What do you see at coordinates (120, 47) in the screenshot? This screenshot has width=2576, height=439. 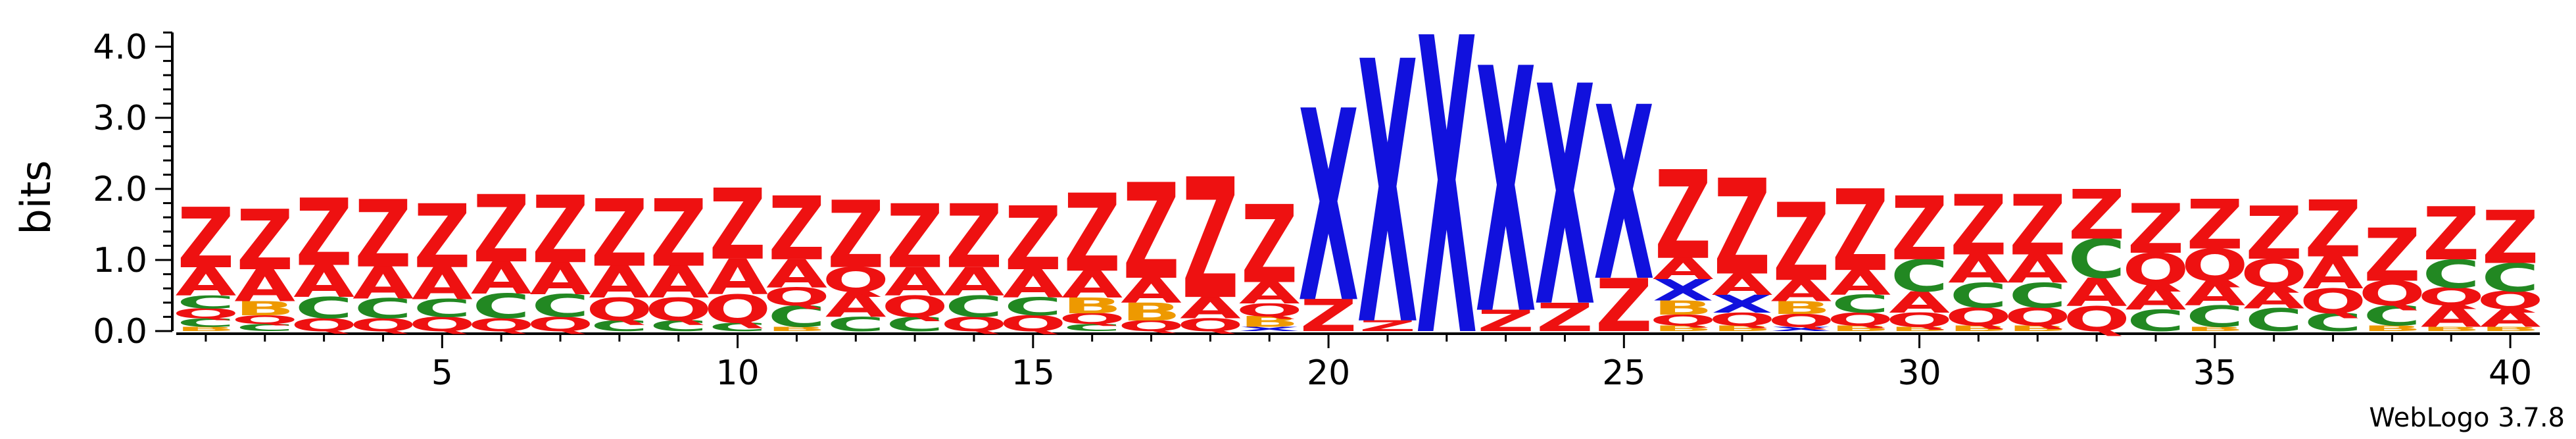 I see `y-tick-label: 4.0` at bounding box center [120, 47].